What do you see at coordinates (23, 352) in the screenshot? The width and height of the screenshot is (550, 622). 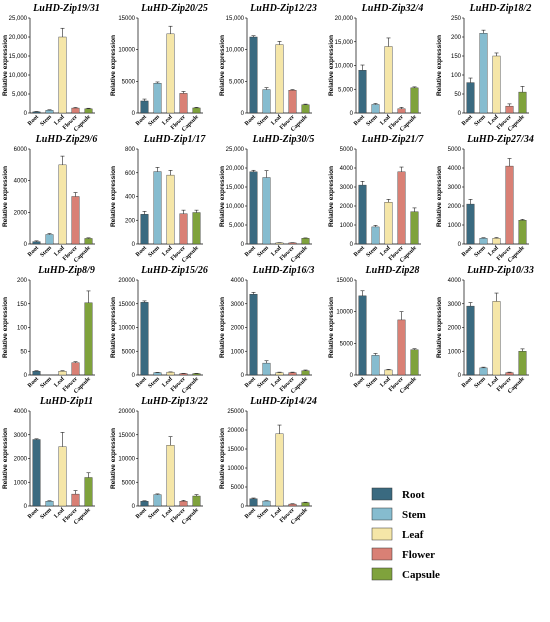 I see `y-tick-label: 50` at bounding box center [23, 352].